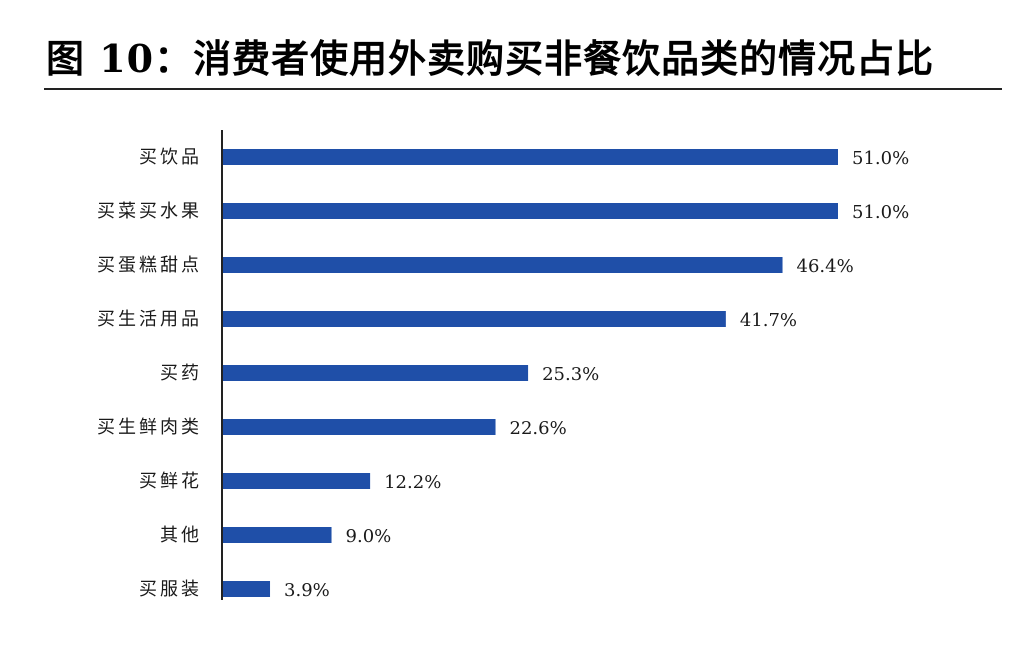 This screenshot has height=649, width=1024. Describe the element at coordinates (307, 590) in the screenshot. I see `value-label-9: 3.9%` at that location.